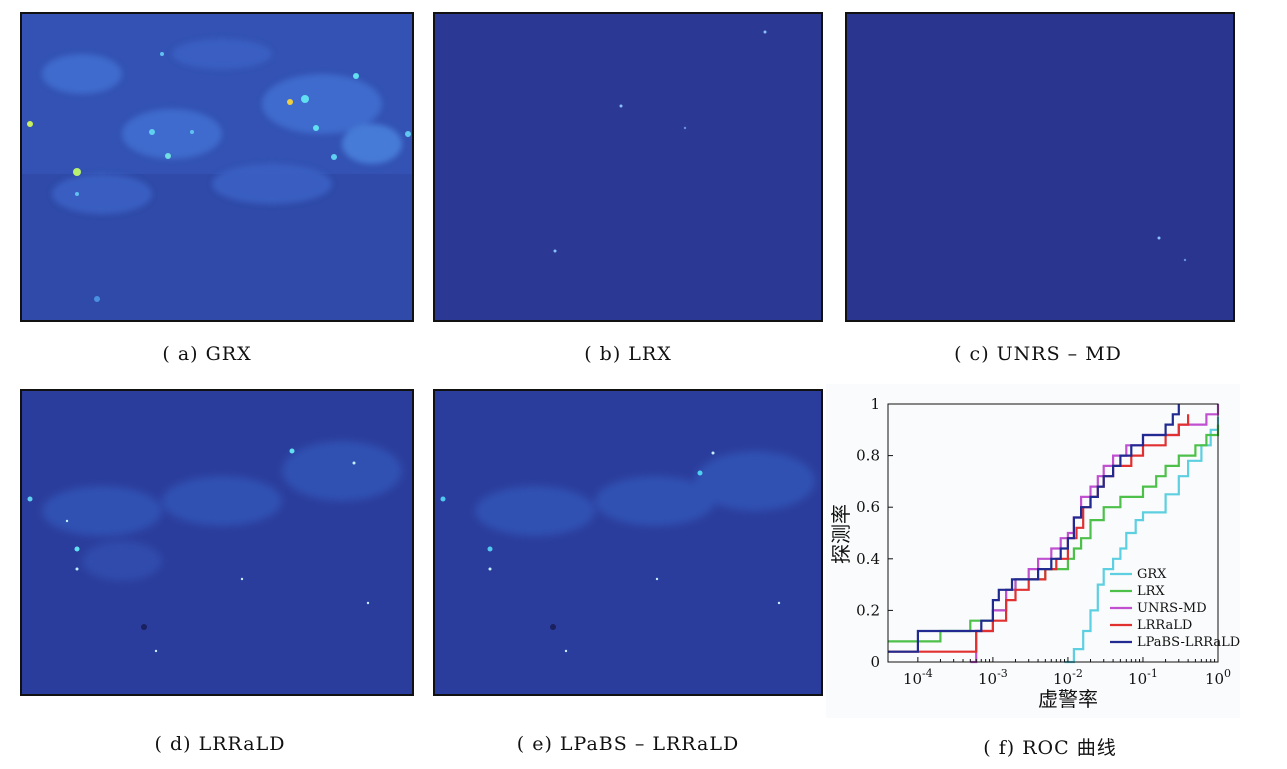 Image resolution: width=1287 pixels, height=769 pixels. I want to click on panel-a-grx-map, so click(217, 167).